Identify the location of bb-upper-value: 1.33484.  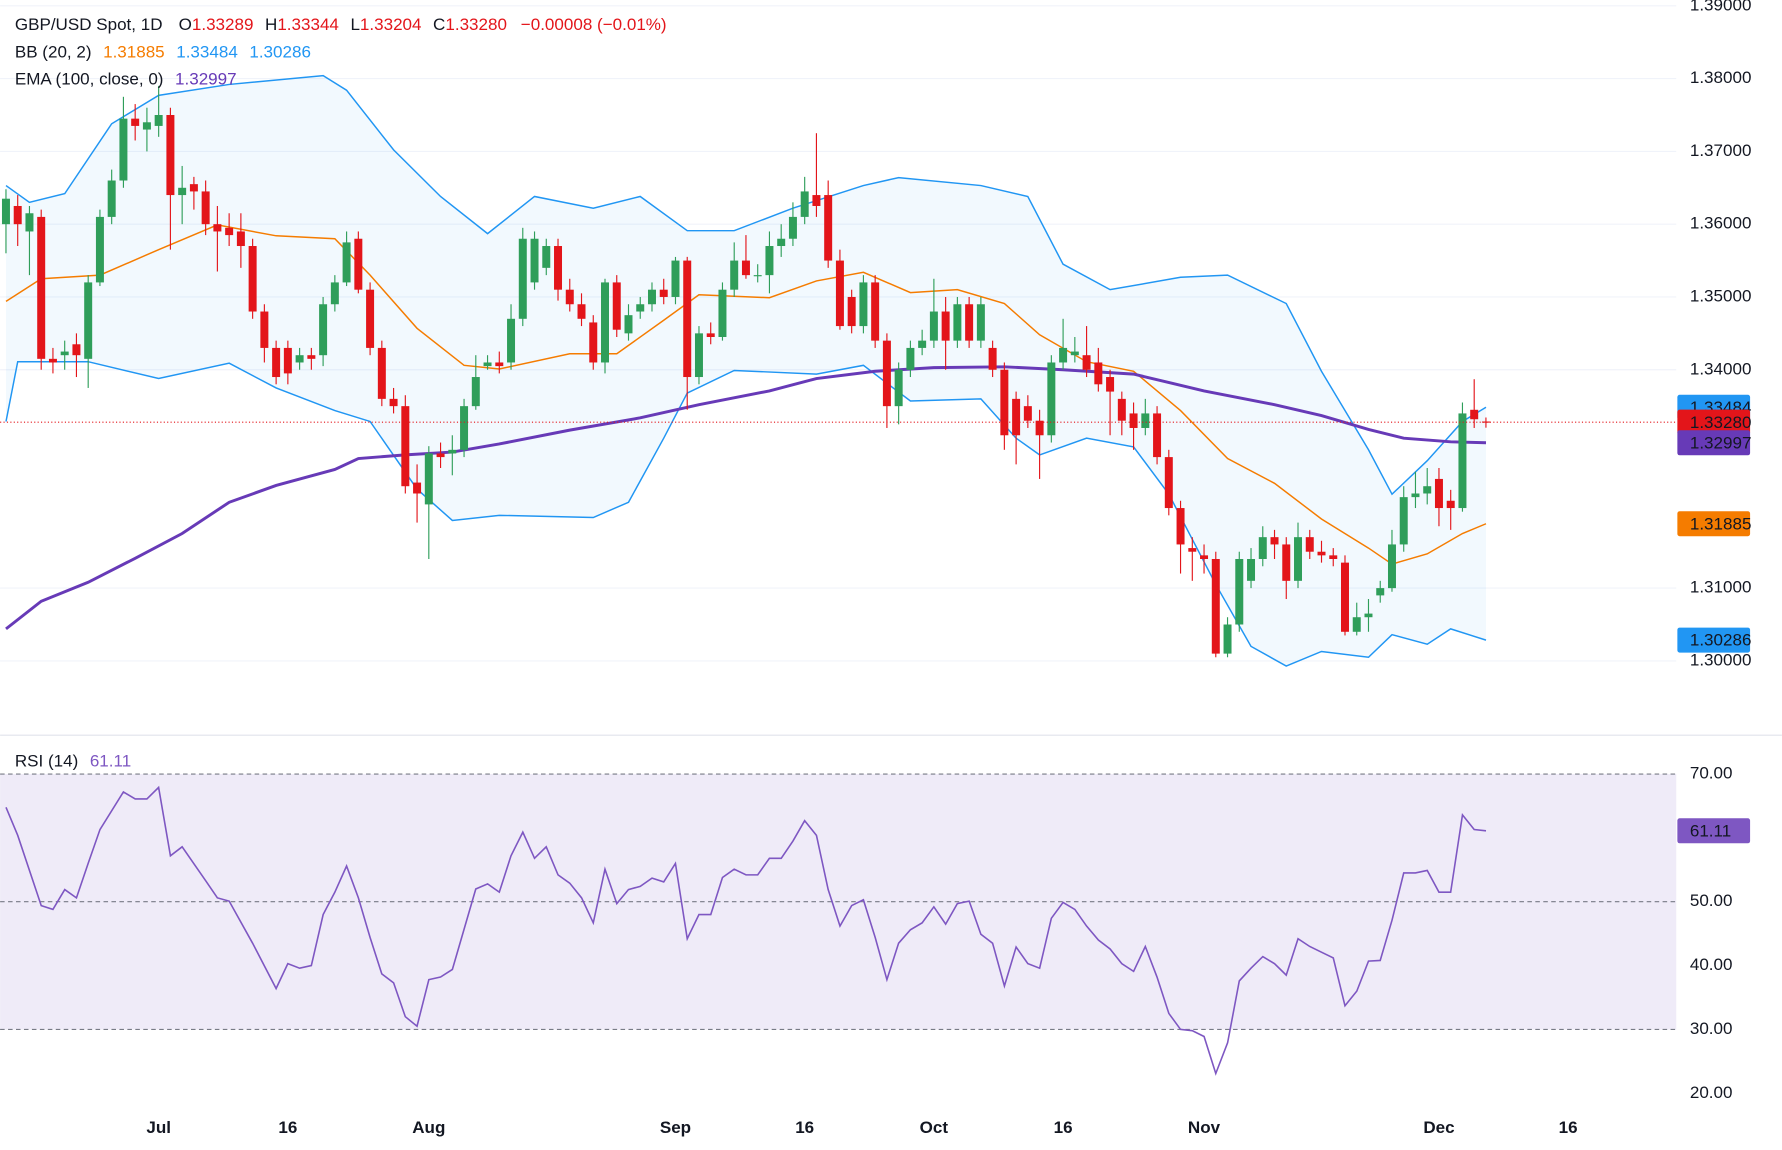
(207, 51).